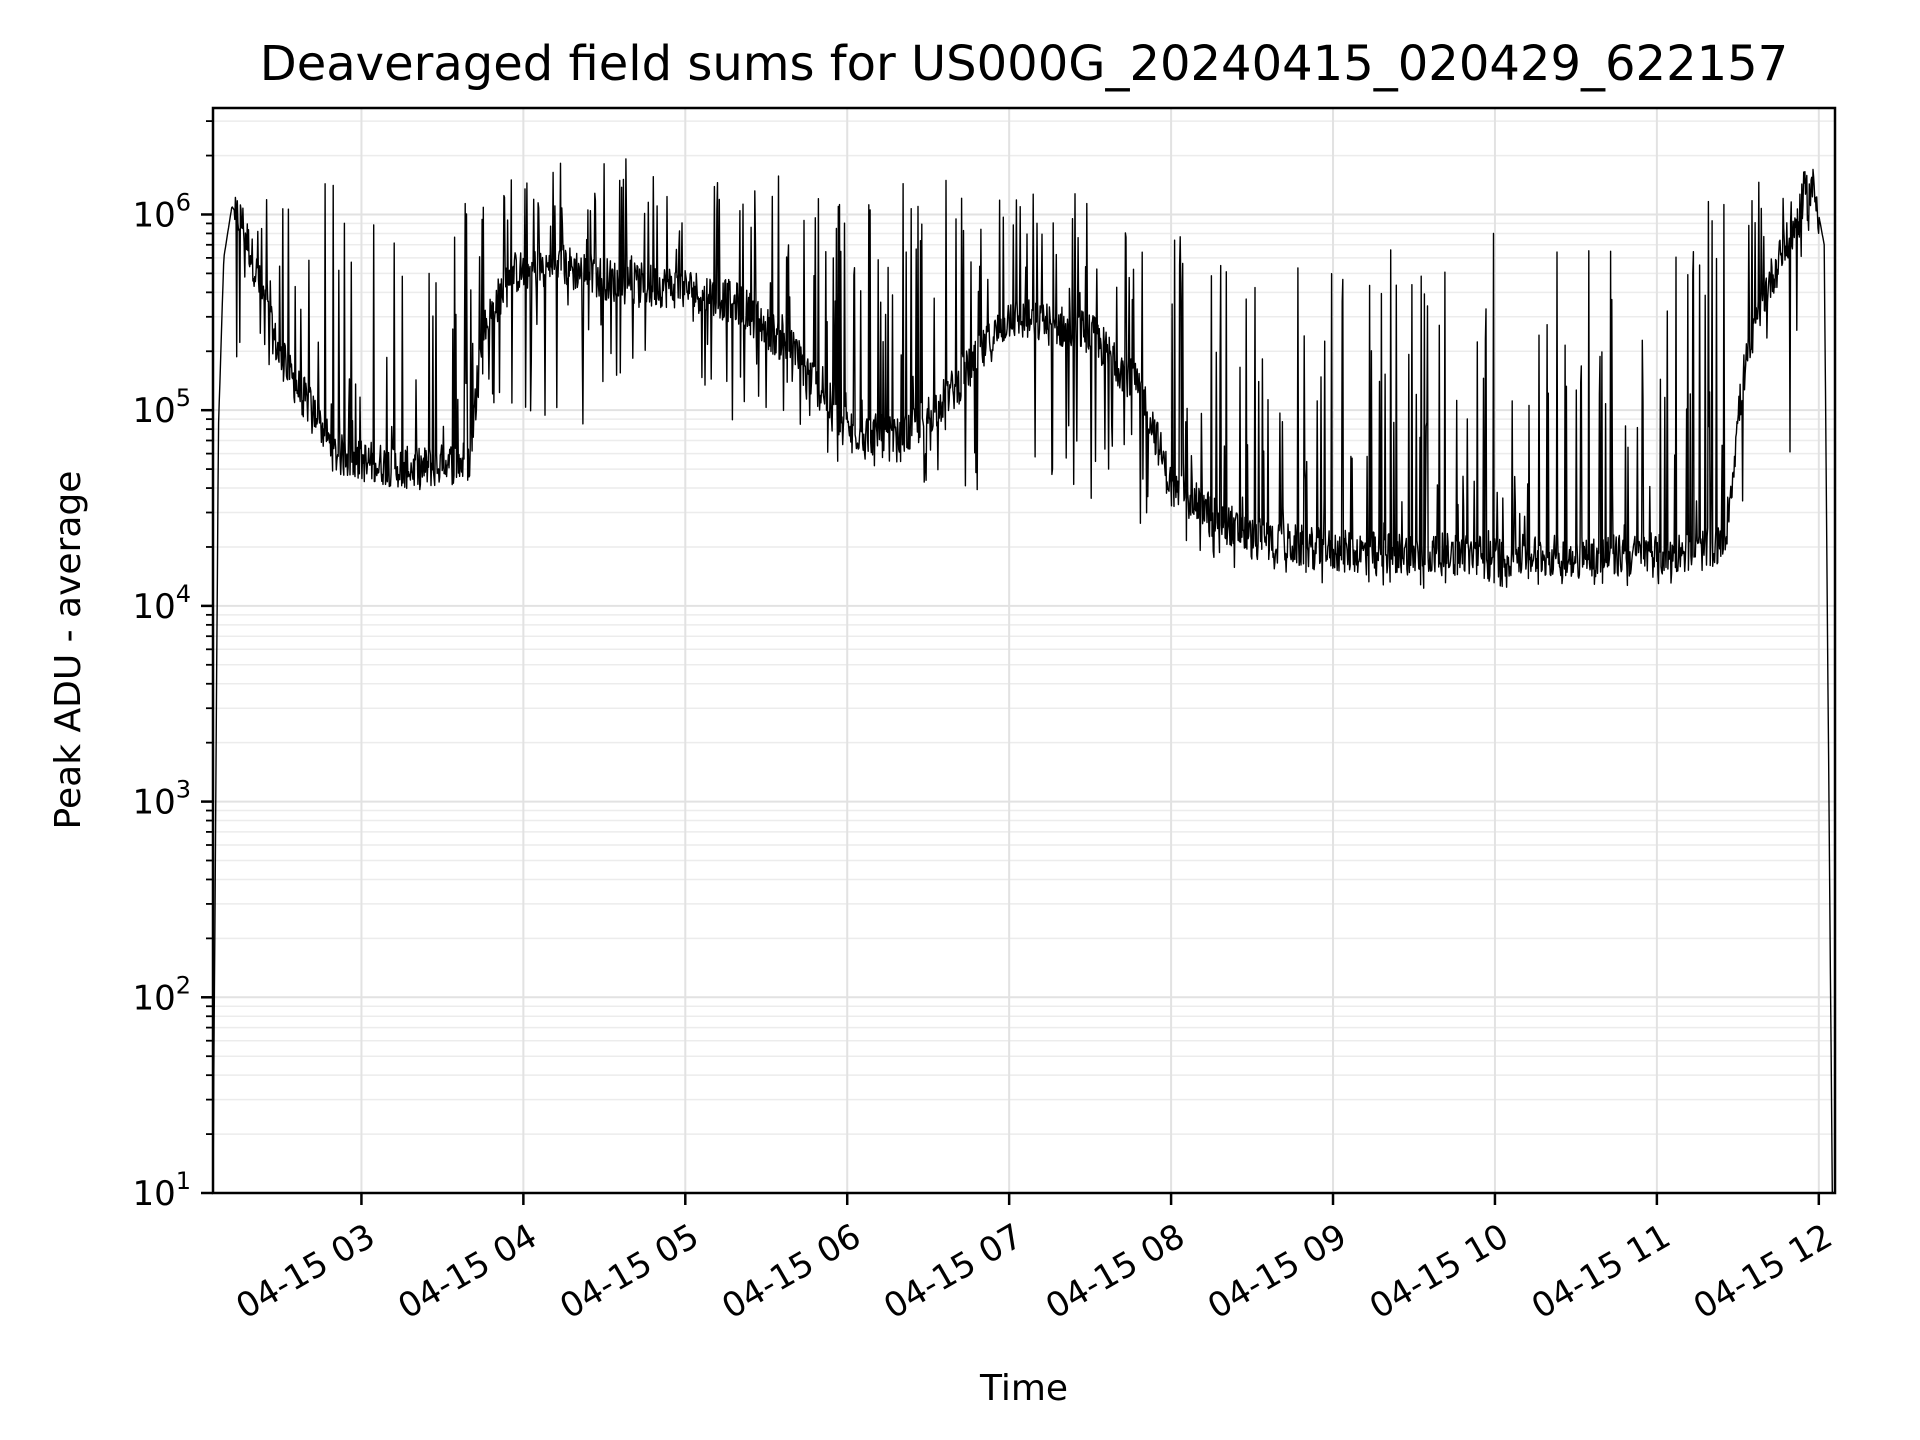 This screenshot has height=1440, width=1920. What do you see at coordinates (68, 650) in the screenshot?
I see `y-axis-label: Peak ADU - average` at bounding box center [68, 650].